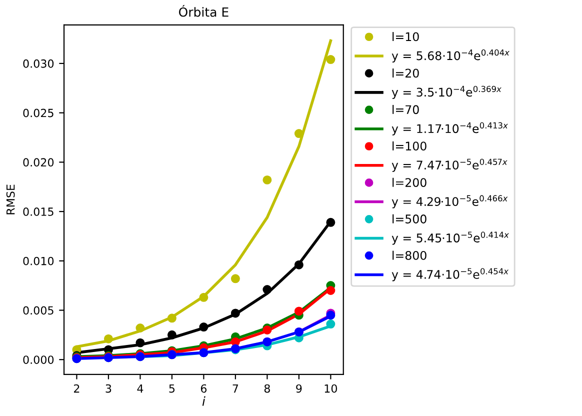 Image resolution: width=582 pixels, height=416 pixels. Describe the element at coordinates (405, 37) in the screenshot. I see `legend-label: l=10` at that location.